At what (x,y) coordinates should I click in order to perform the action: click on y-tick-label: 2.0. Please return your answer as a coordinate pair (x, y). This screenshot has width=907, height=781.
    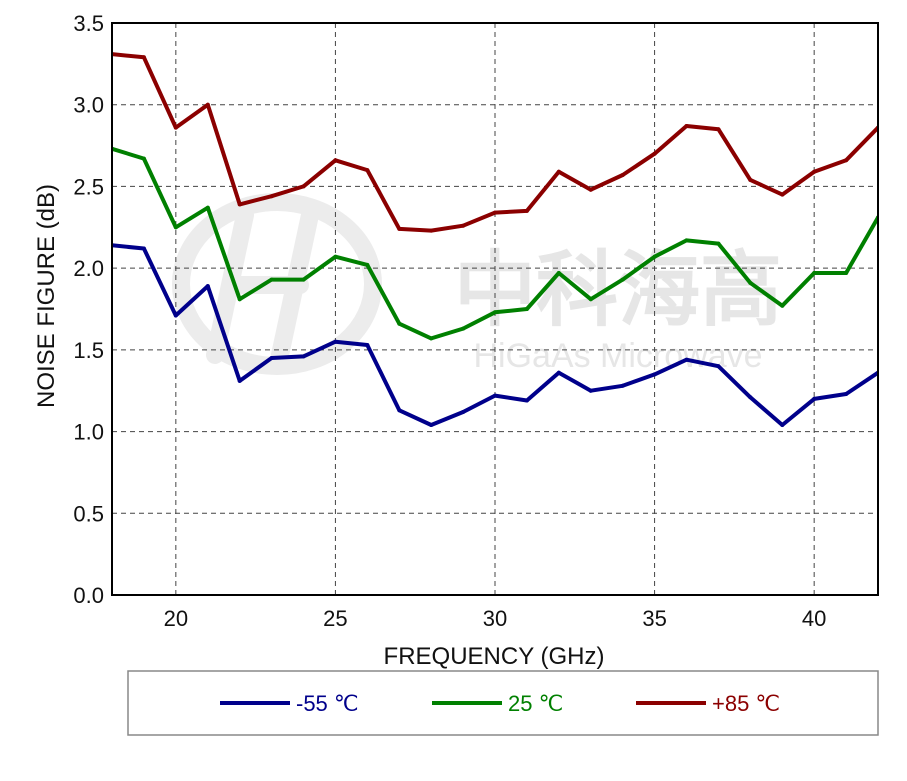
    Looking at the image, I should click on (88, 268).